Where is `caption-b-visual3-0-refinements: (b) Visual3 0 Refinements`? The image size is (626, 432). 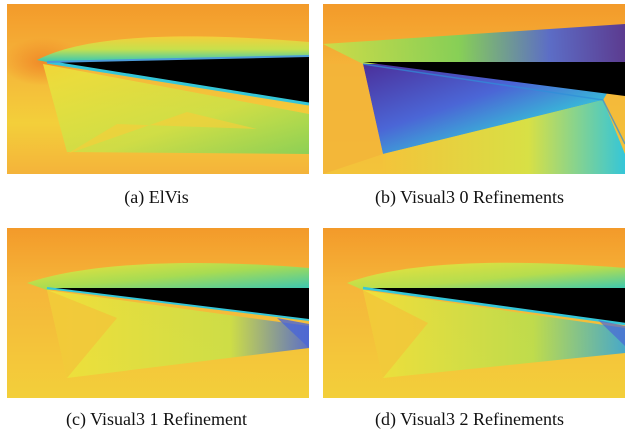 caption-b-visual3-0-refinements: (b) Visual3 0 Refinements is located at coordinates (469, 197).